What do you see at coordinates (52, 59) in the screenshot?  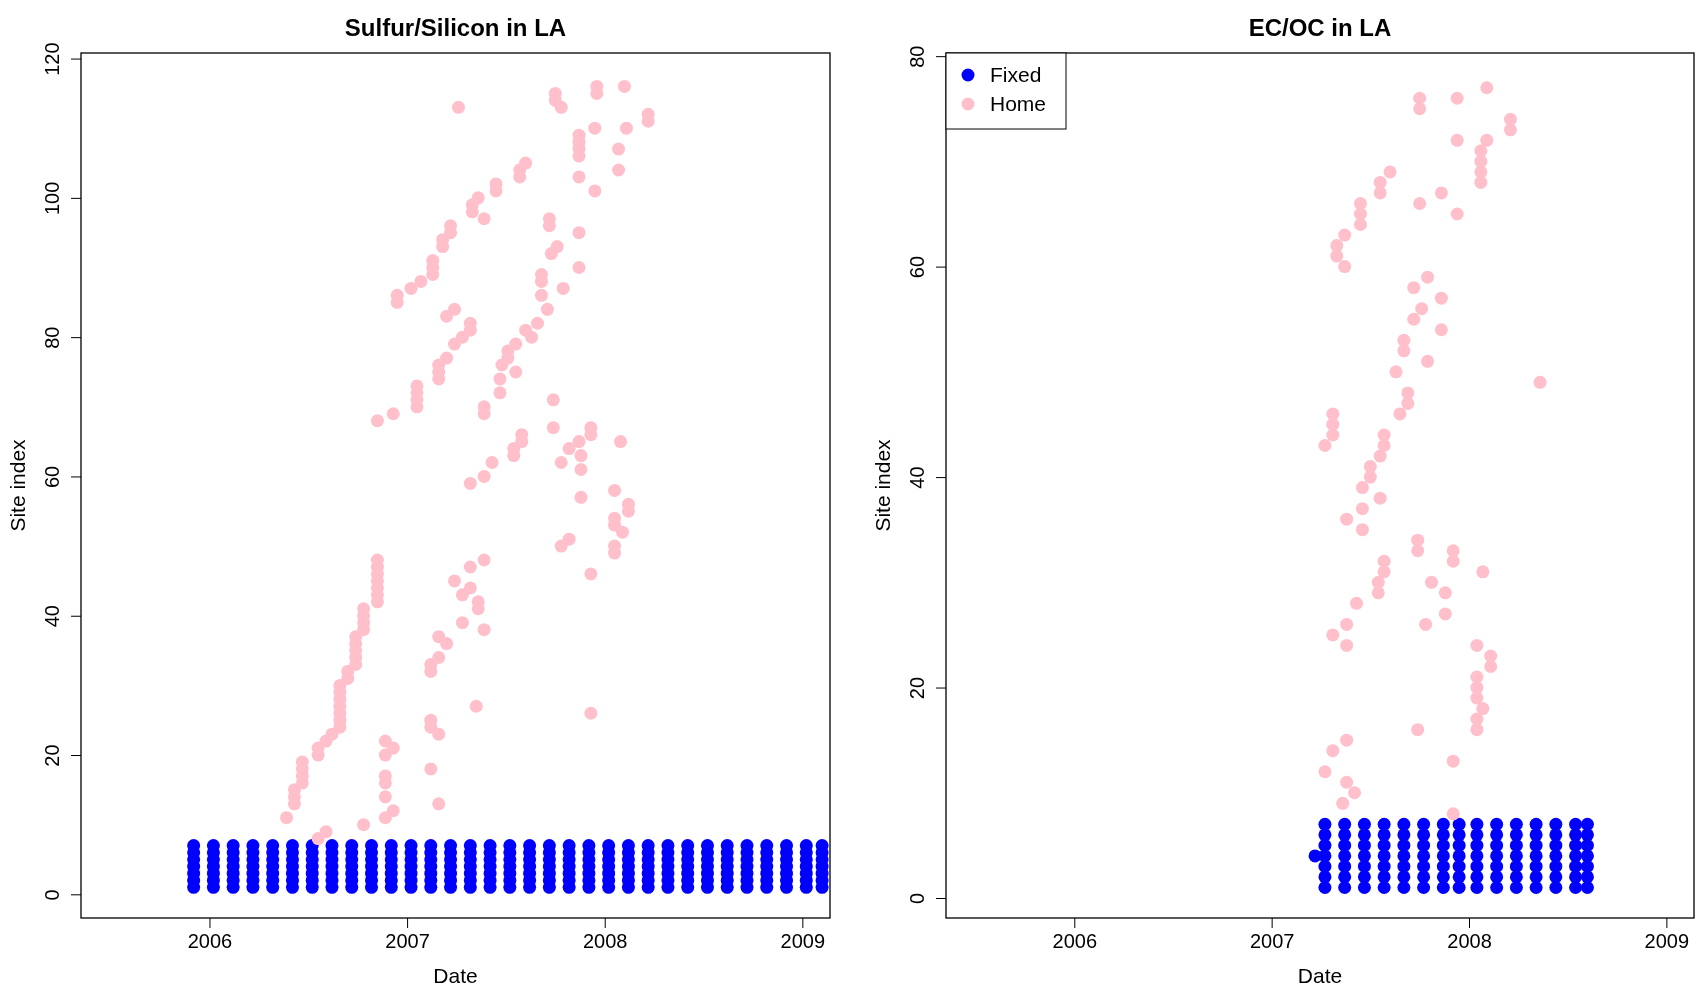 I see `y-tick-label: 120` at bounding box center [52, 59].